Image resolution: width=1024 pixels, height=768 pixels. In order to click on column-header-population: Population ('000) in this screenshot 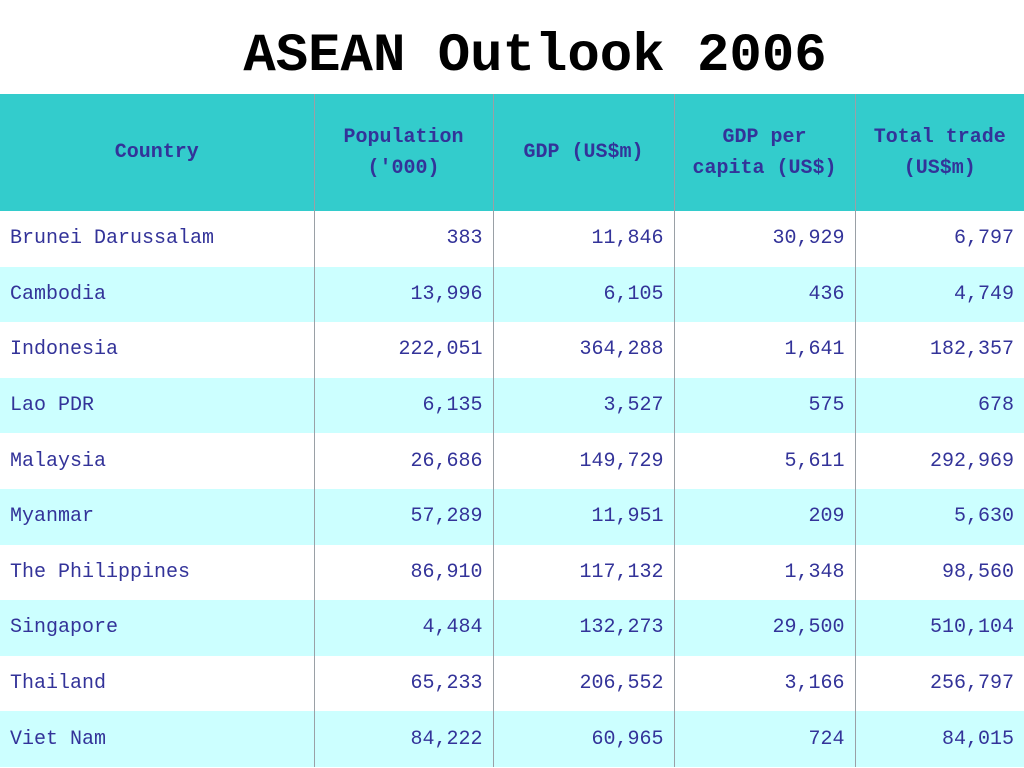, I will do `click(403, 152)`.